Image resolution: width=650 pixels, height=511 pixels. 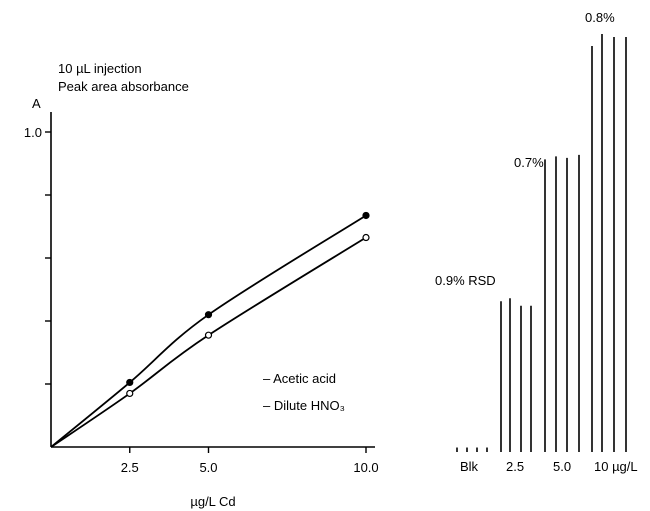 I want to click on legend-item-2: – Dilute HNO₃, so click(x=304, y=405).